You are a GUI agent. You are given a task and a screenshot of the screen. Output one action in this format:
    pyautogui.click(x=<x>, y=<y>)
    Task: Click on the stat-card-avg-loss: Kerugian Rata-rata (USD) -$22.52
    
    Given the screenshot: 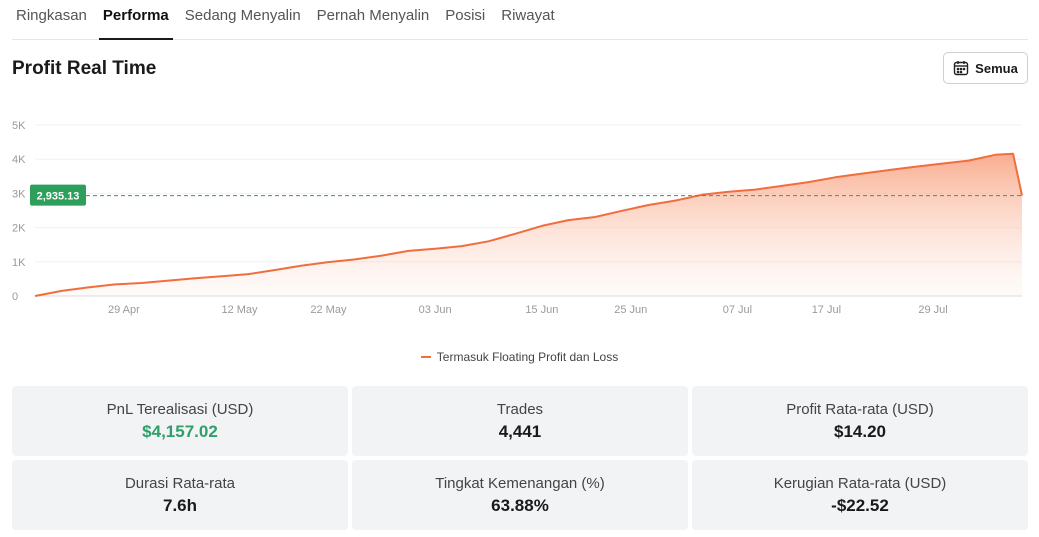 What is the action you would take?
    pyautogui.click(x=860, y=495)
    